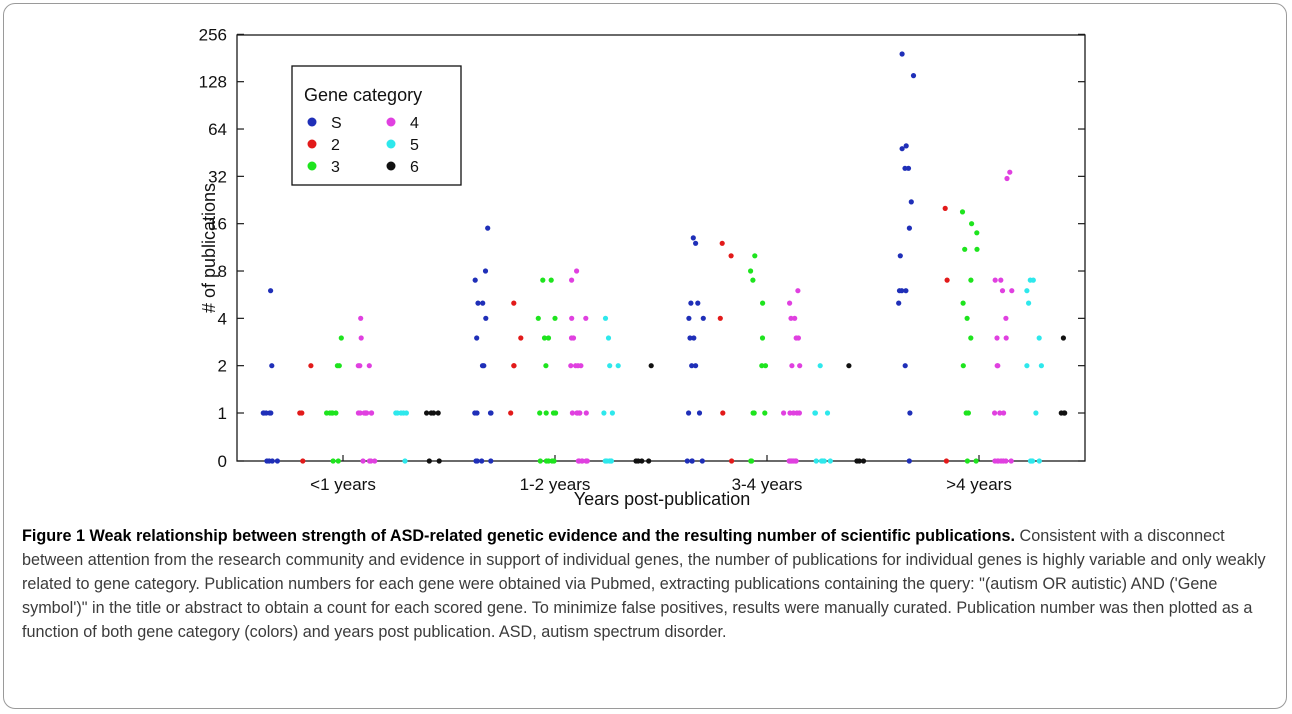 This screenshot has height=714, width=1292. Describe the element at coordinates (222, 271) in the screenshot. I see `y-tick-label: 8` at that location.